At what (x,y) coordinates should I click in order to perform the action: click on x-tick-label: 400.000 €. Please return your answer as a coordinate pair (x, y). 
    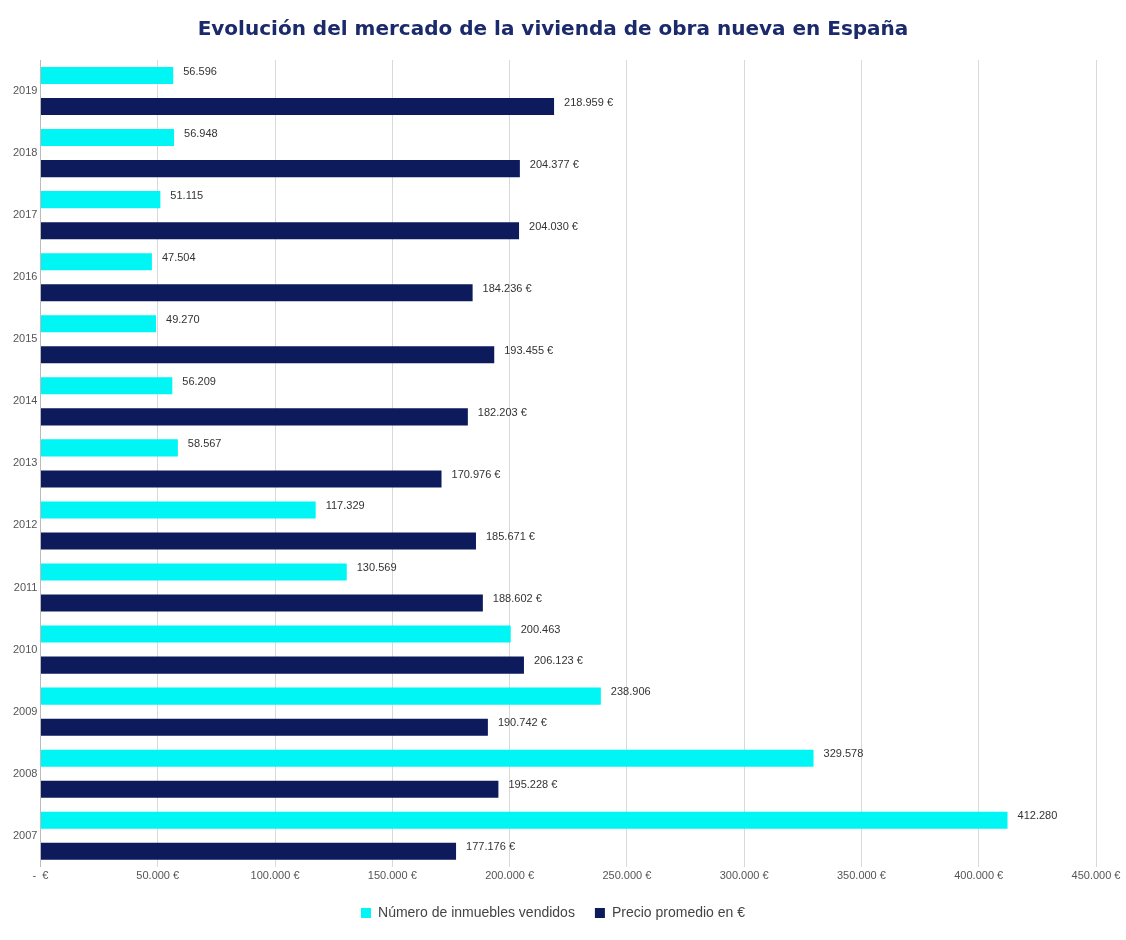
    Looking at the image, I should click on (979, 875).